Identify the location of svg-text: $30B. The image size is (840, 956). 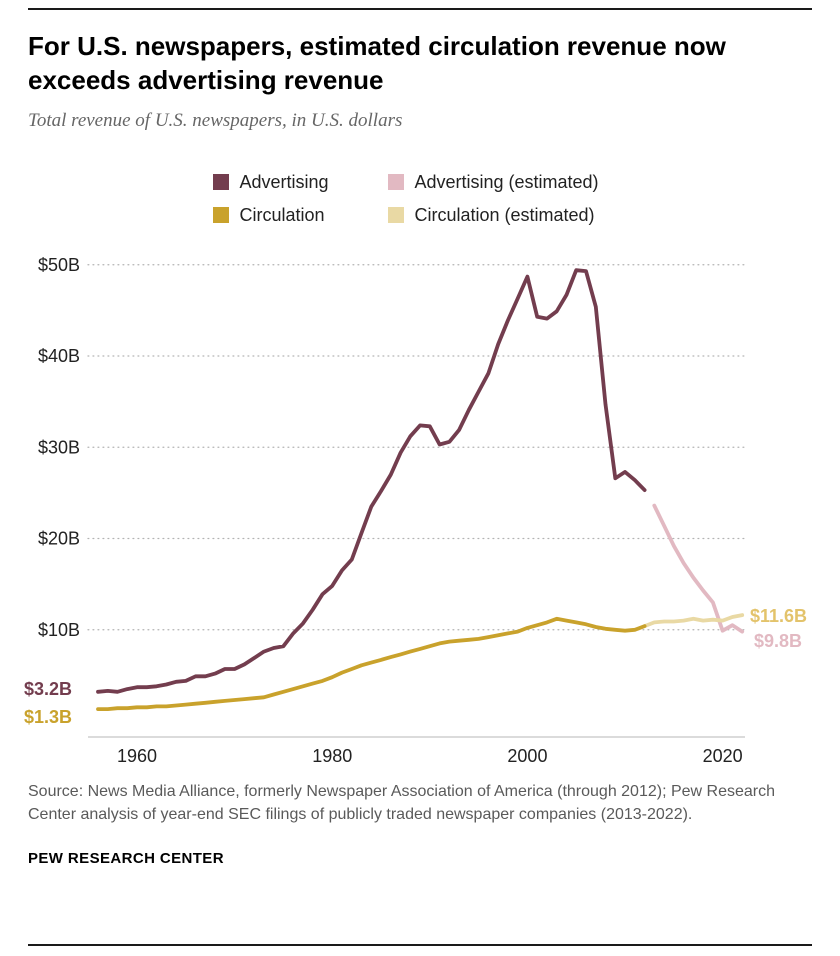
(59, 447).